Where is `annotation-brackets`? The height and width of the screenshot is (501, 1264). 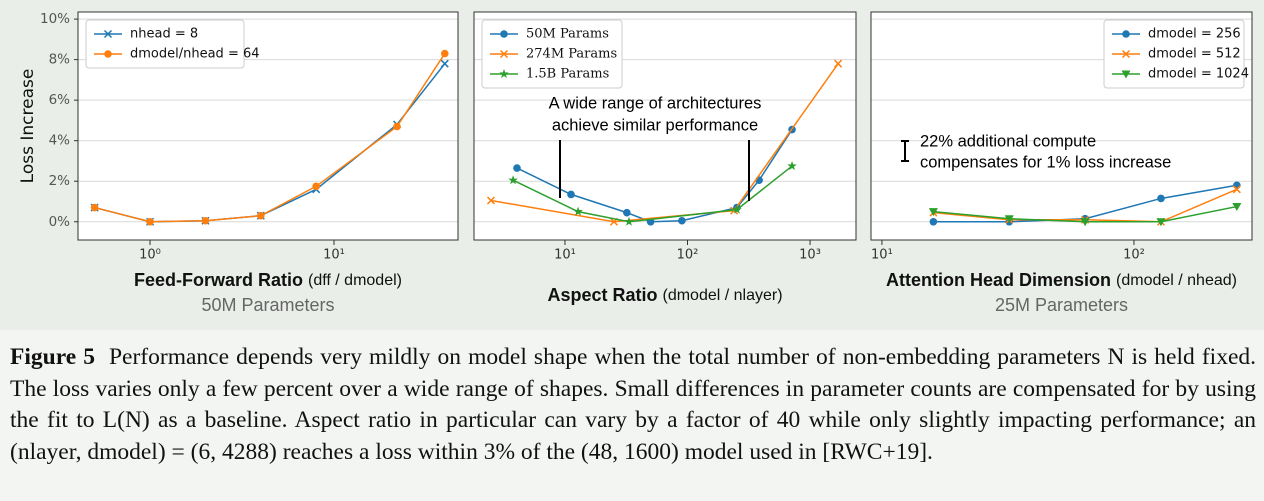 annotation-brackets is located at coordinates (734, 170).